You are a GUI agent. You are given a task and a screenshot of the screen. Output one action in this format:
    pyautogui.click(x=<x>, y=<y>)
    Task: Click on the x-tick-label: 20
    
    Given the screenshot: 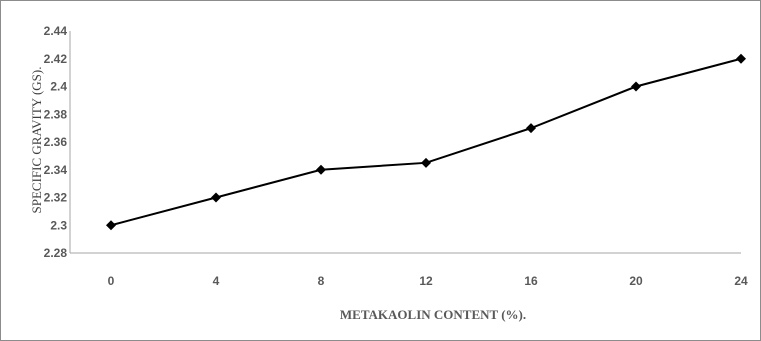 What is the action you would take?
    pyautogui.click(x=636, y=281)
    